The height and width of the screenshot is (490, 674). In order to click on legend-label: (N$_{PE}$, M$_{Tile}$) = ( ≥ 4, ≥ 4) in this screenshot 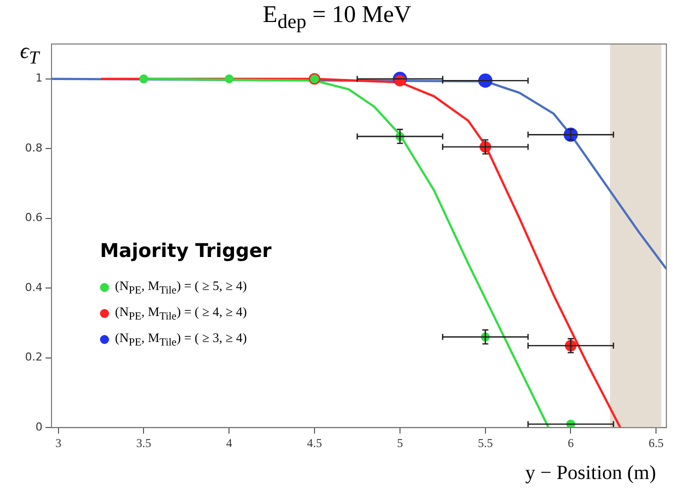, I will do `click(181, 313)`.